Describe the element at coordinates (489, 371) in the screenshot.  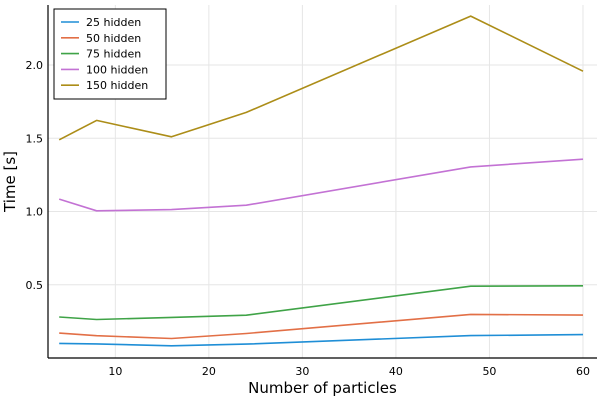
I see `x-tick-label: 50` at that location.